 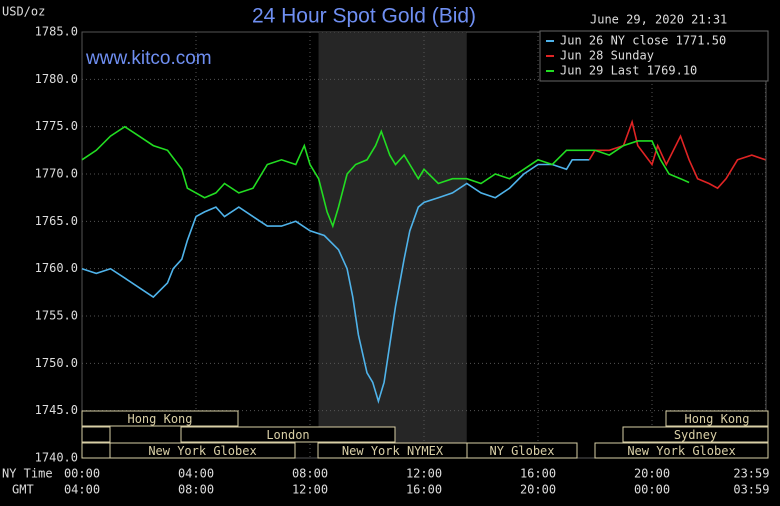 I want to click on x-row-label: NY Time, so click(x=27, y=474).